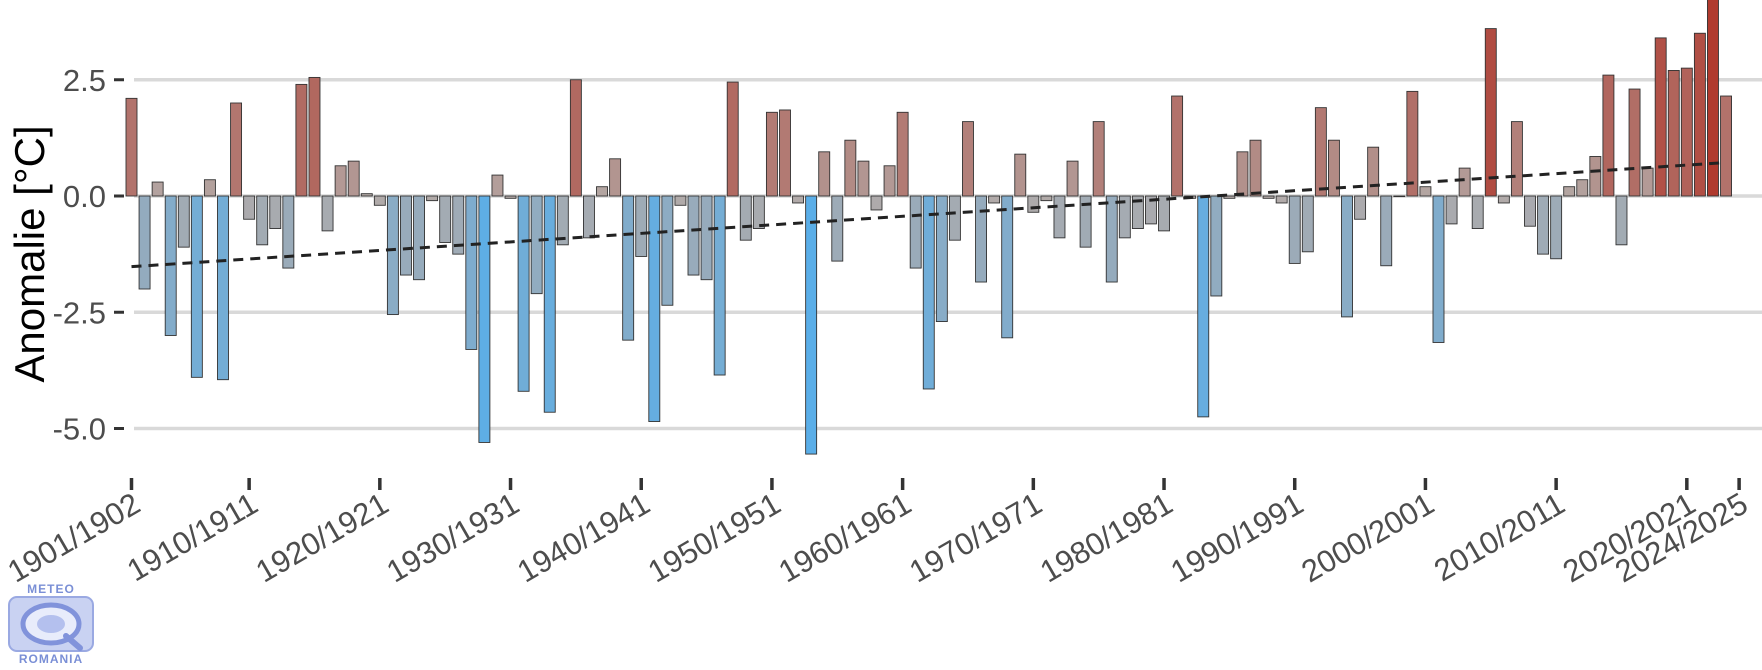 Image resolution: width=1762 pixels, height=670 pixels. Describe the element at coordinates (1367, 538) in the screenshot. I see `x-tick-label: 2000/2001` at that location.